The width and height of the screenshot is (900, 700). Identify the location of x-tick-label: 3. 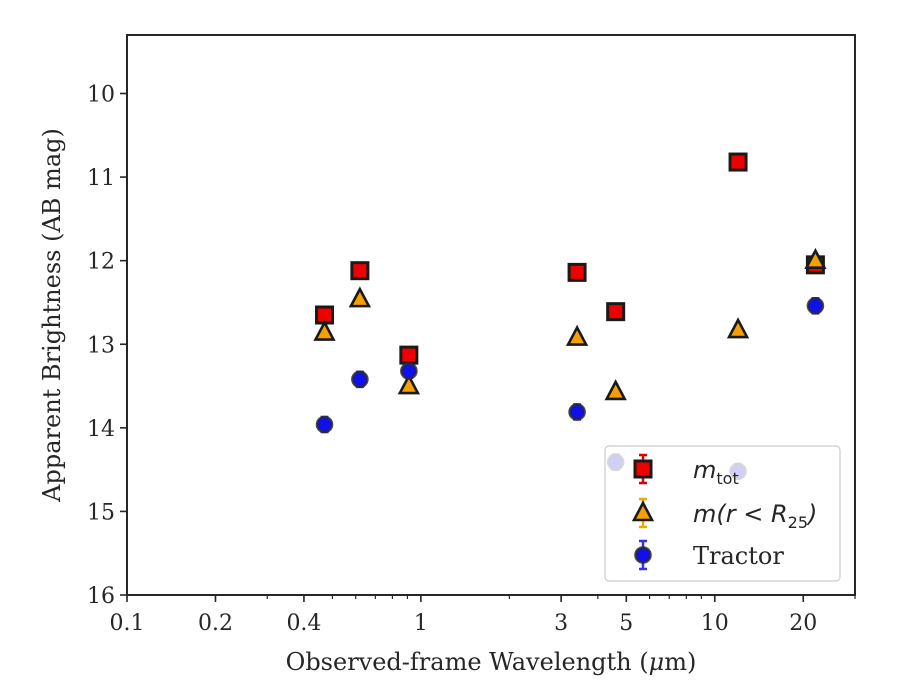
(561, 623).